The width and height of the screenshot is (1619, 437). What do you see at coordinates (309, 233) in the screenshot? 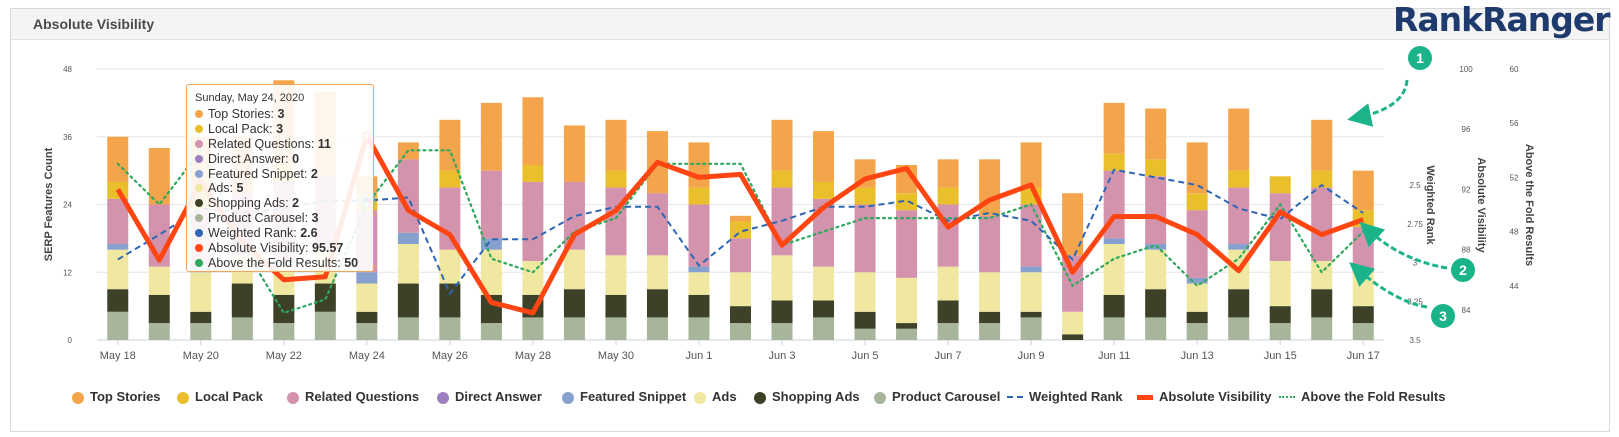
I see `tooltip-series-value: 2.6` at bounding box center [309, 233].